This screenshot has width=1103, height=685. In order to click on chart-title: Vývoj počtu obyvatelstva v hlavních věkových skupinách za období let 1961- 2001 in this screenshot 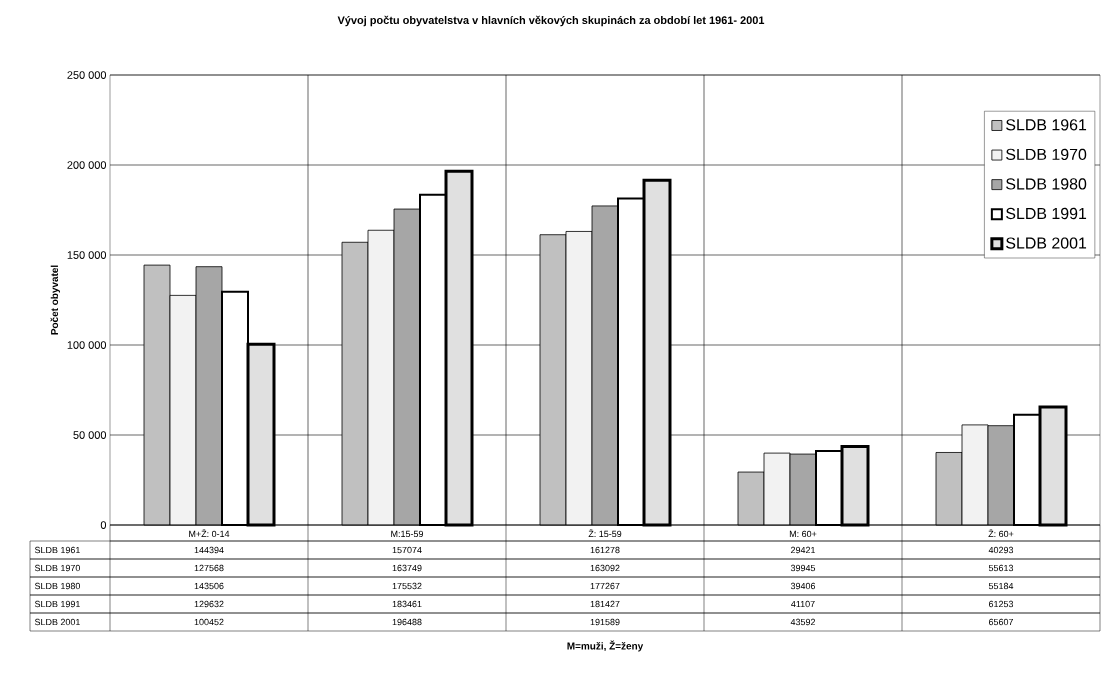, I will do `click(551, 21)`.